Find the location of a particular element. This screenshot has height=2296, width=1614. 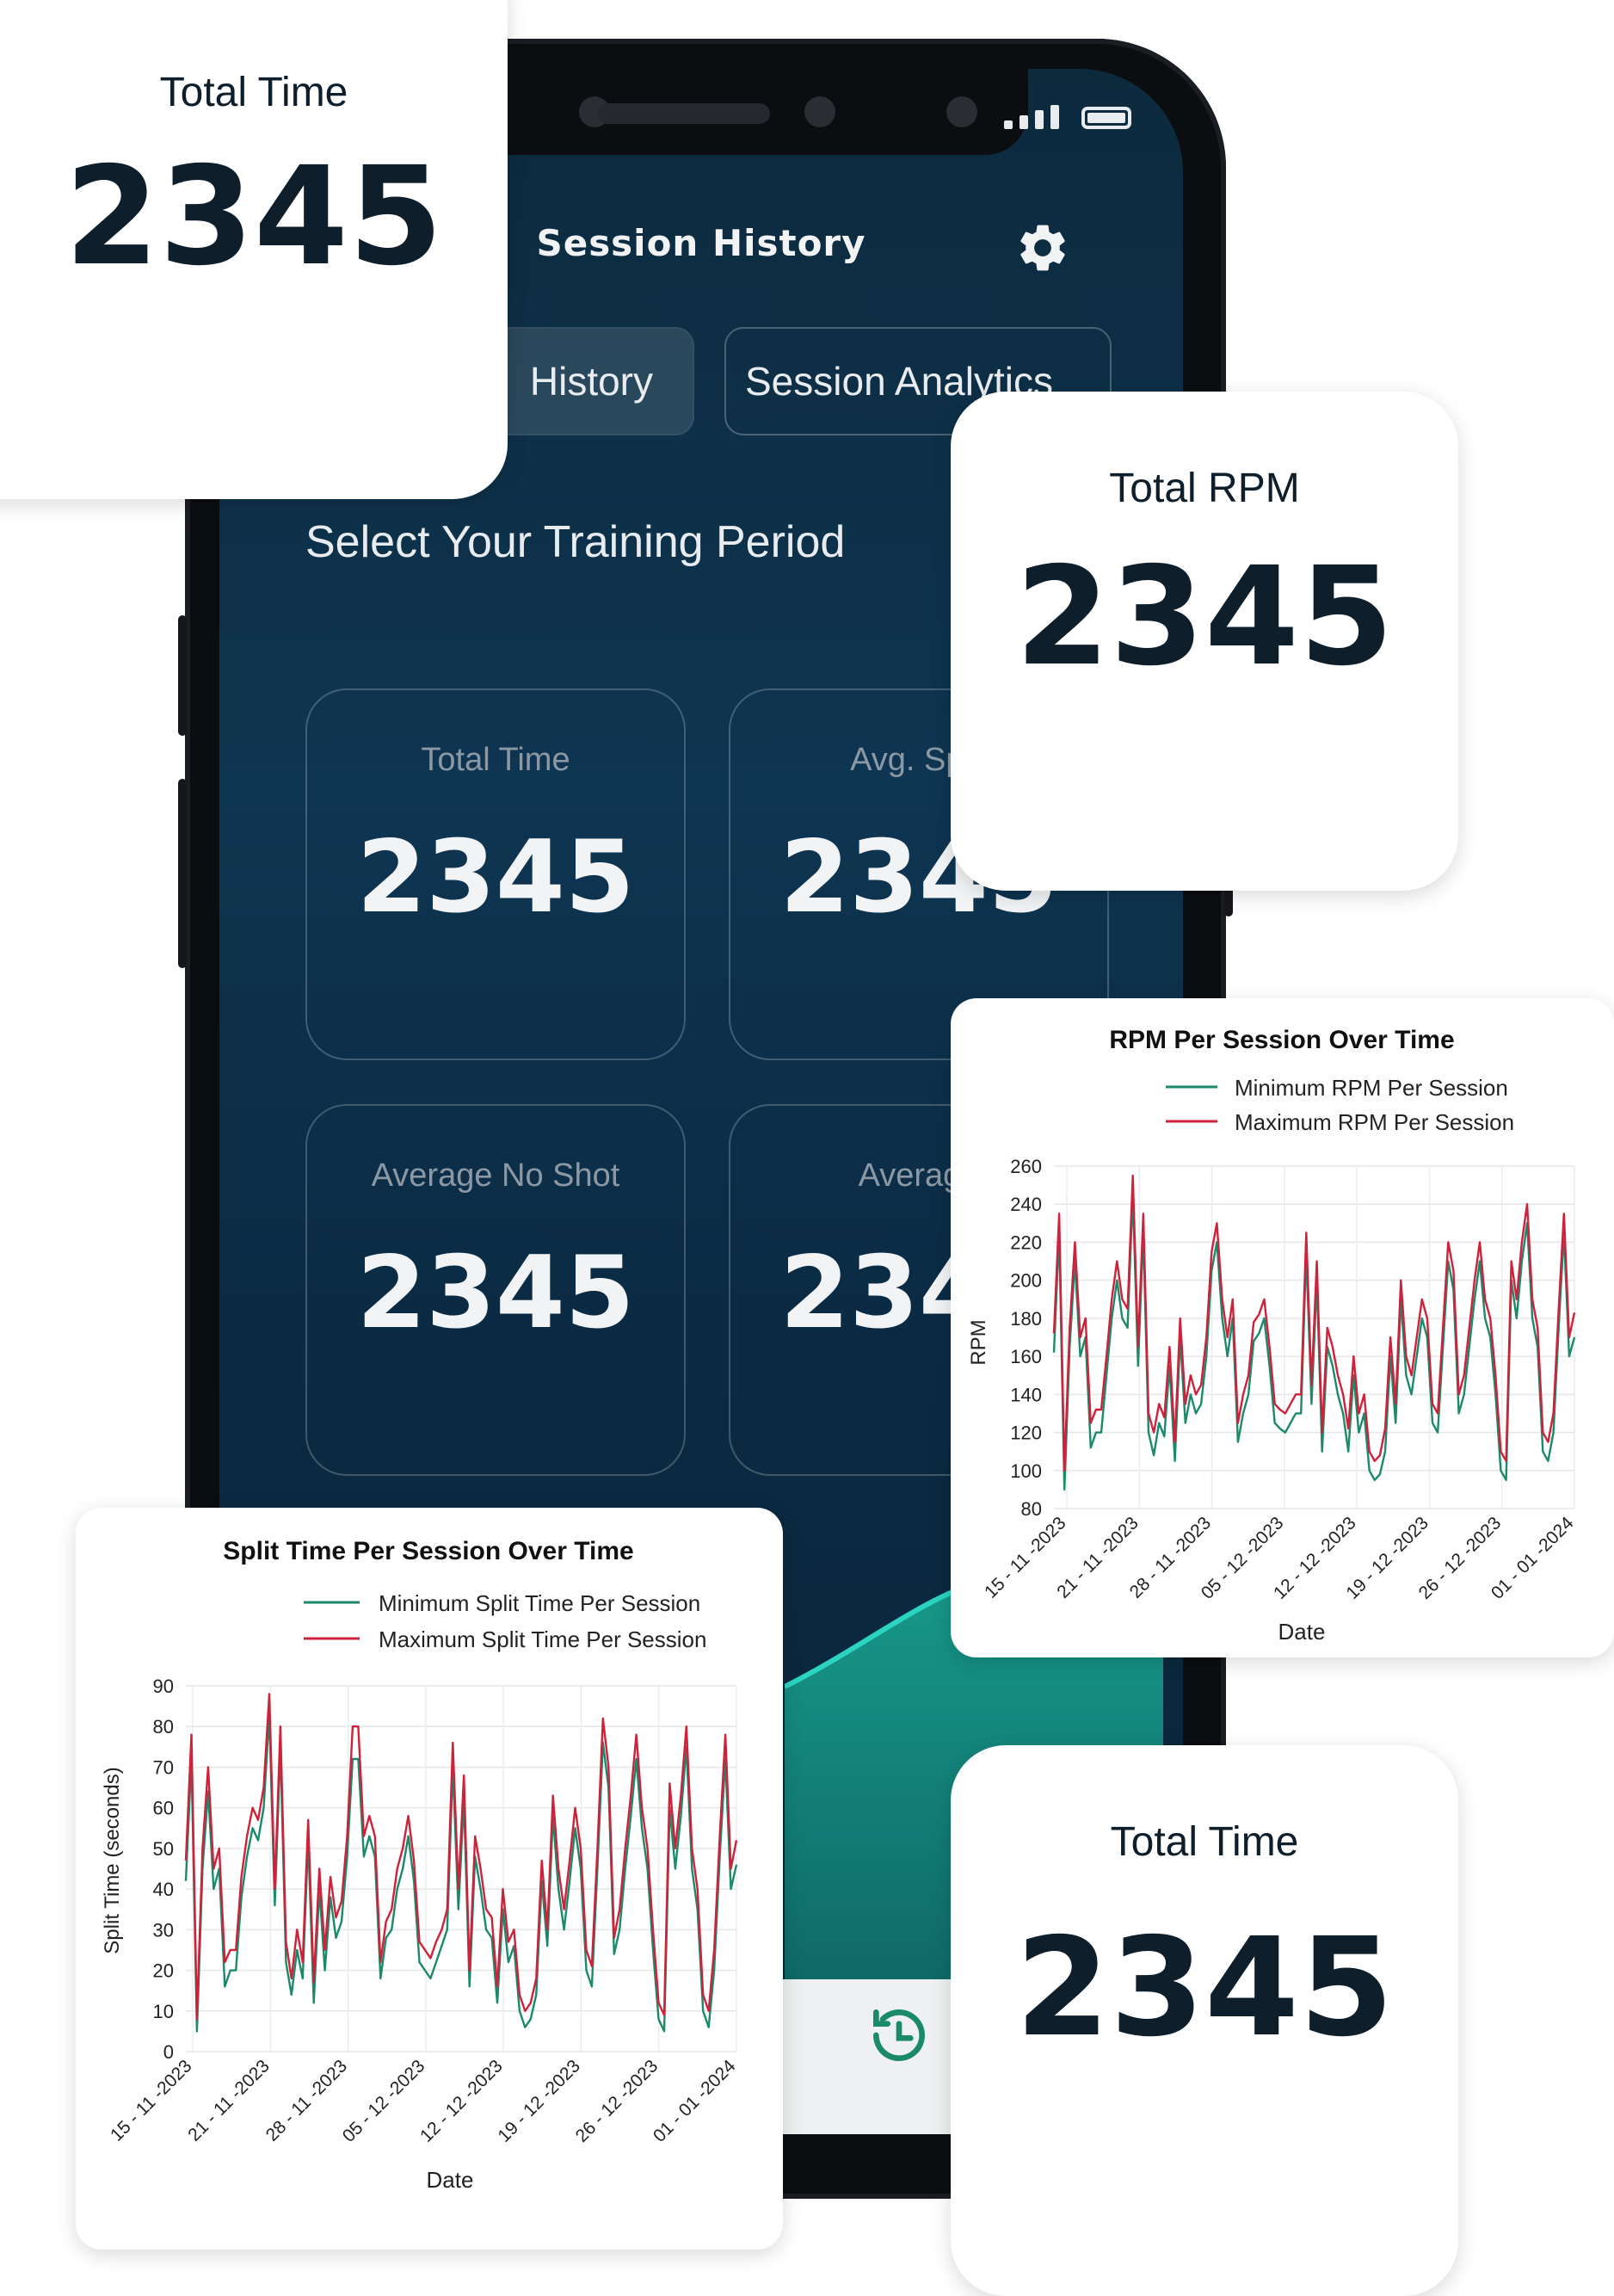

battery-icon is located at coordinates (1106, 118).